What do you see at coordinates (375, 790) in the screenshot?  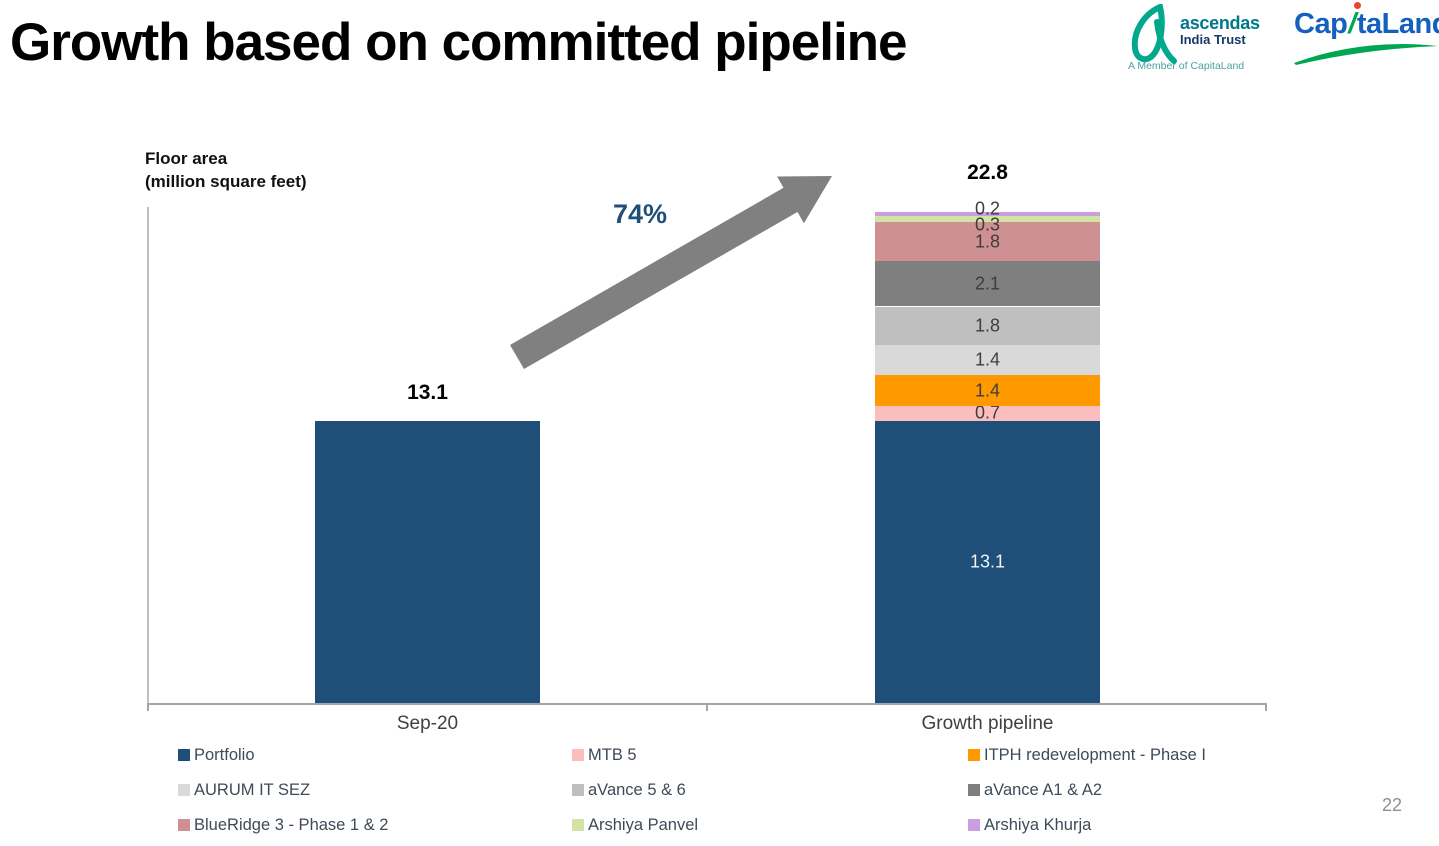 I see `legend-item: AURUM IT SEZ` at bounding box center [375, 790].